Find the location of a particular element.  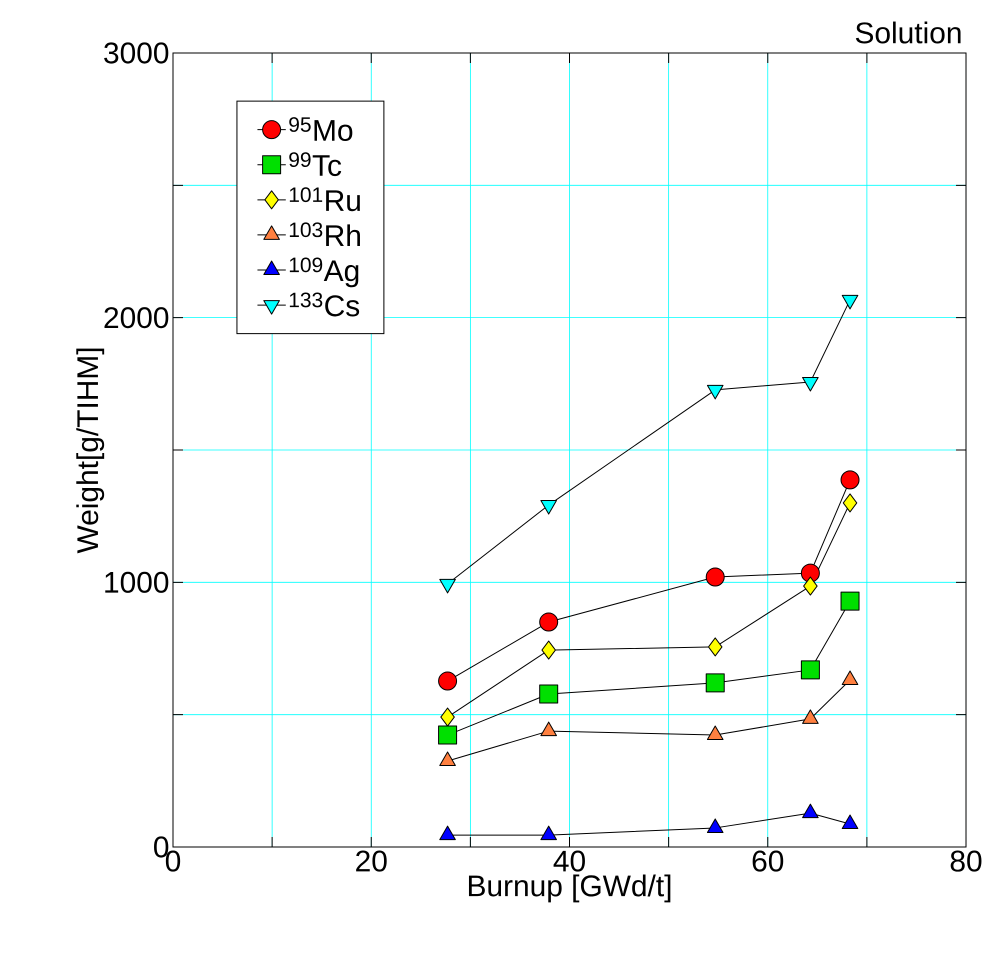

x-axis-title: Burnup [GWd/t] is located at coordinates (569, 888).